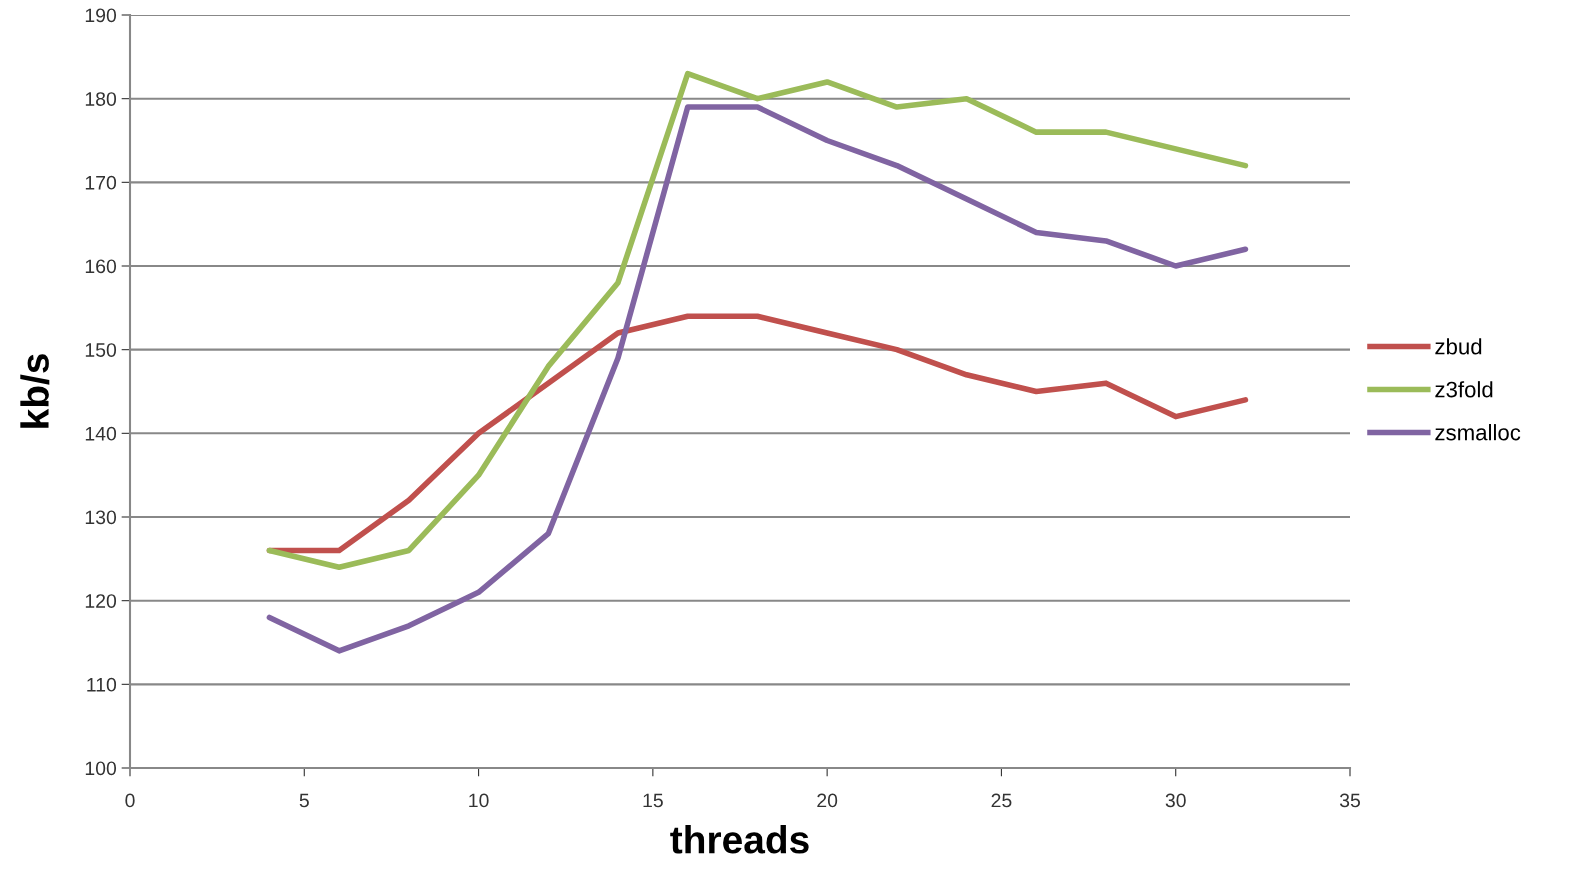 The width and height of the screenshot is (1569, 875). Describe the element at coordinates (101, 517) in the screenshot. I see `y-tick-label: 130` at that location.